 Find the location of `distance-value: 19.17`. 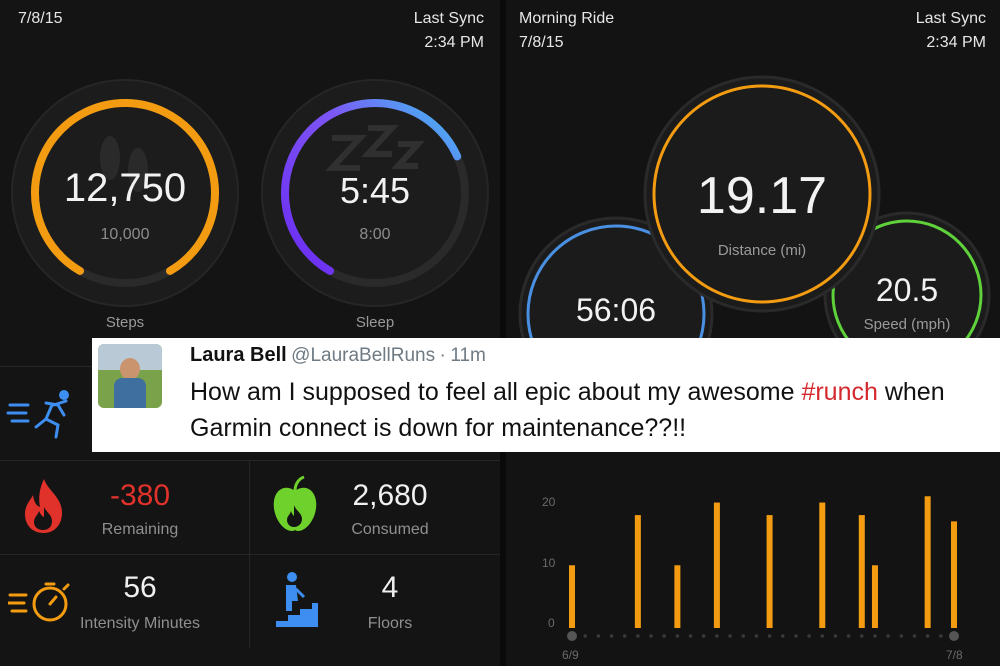

distance-value: 19.17 is located at coordinates (762, 196).